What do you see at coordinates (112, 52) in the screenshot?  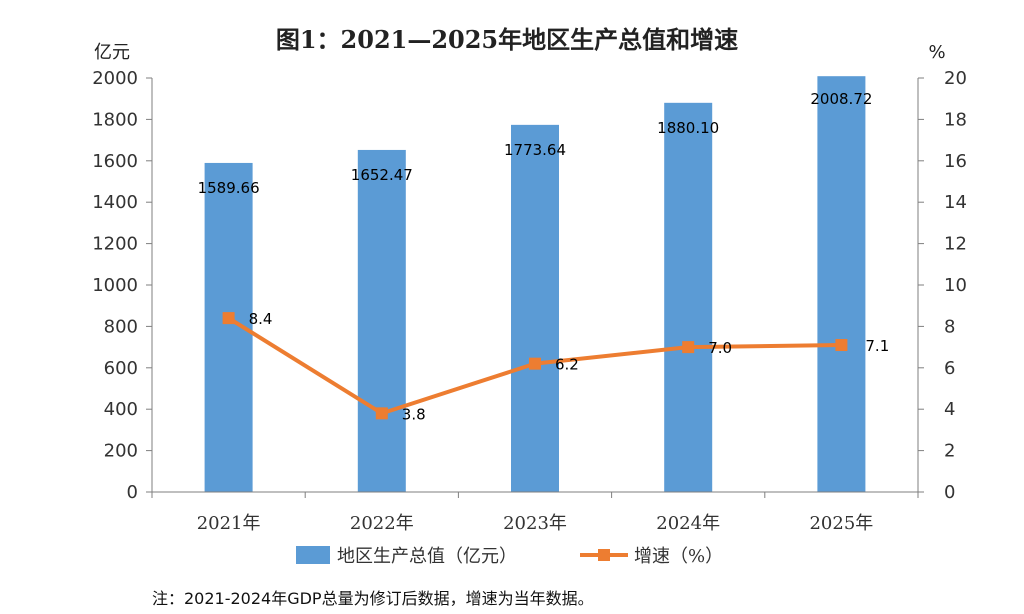 I see `left-axis-unit: 亿元` at bounding box center [112, 52].